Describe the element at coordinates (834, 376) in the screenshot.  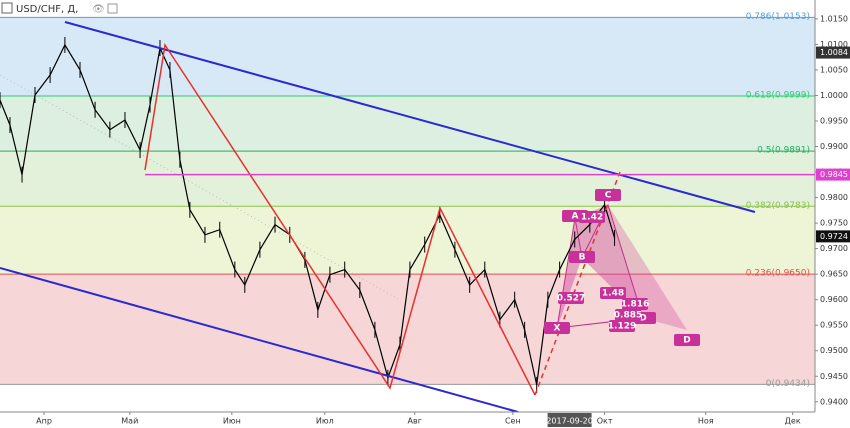
I see `y-tick-label: 0.9450` at that location.